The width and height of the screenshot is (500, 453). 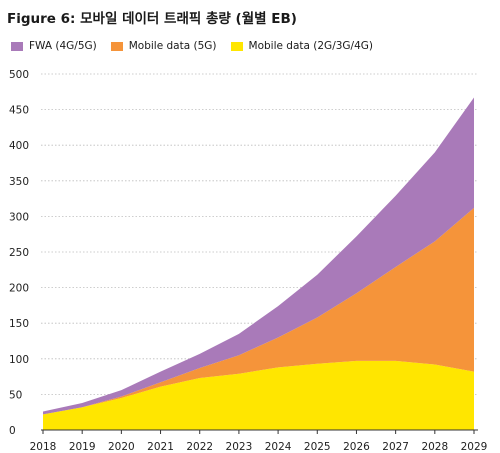 I want to click on y-tick-label-350: 350, so click(x=19, y=182).